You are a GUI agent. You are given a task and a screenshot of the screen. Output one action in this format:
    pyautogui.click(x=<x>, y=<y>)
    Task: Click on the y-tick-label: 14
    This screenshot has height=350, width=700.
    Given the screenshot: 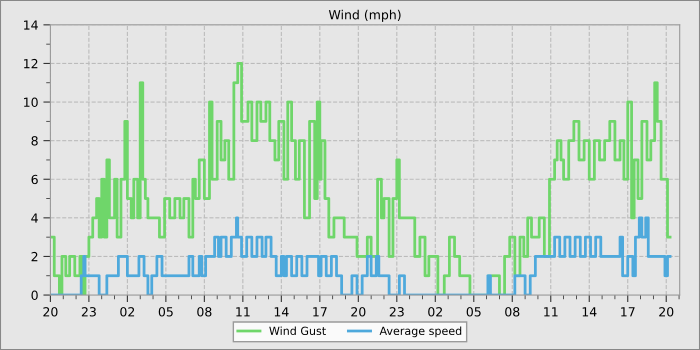 What is the action you would take?
    pyautogui.click(x=31, y=25)
    